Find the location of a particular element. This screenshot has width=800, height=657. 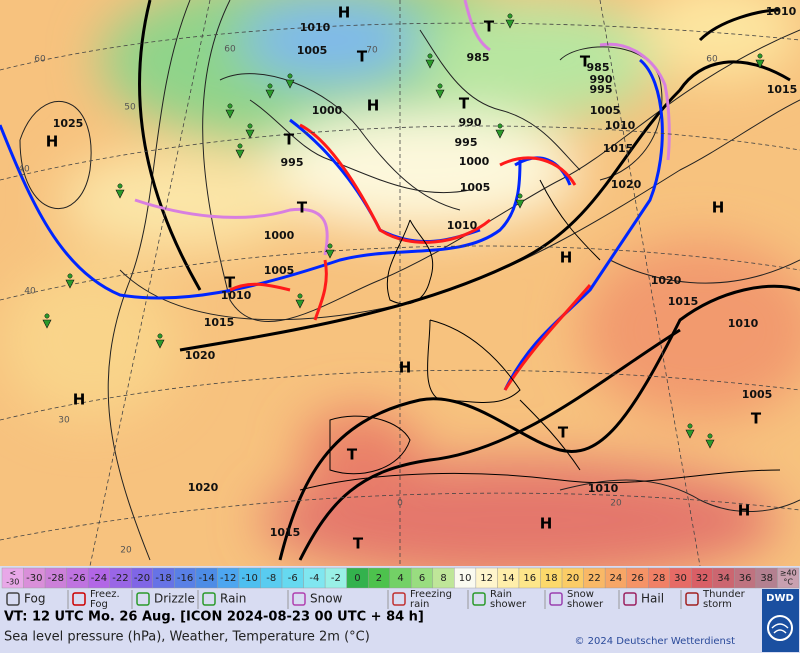

scale-label: 10 is located at coordinates (465, 578).